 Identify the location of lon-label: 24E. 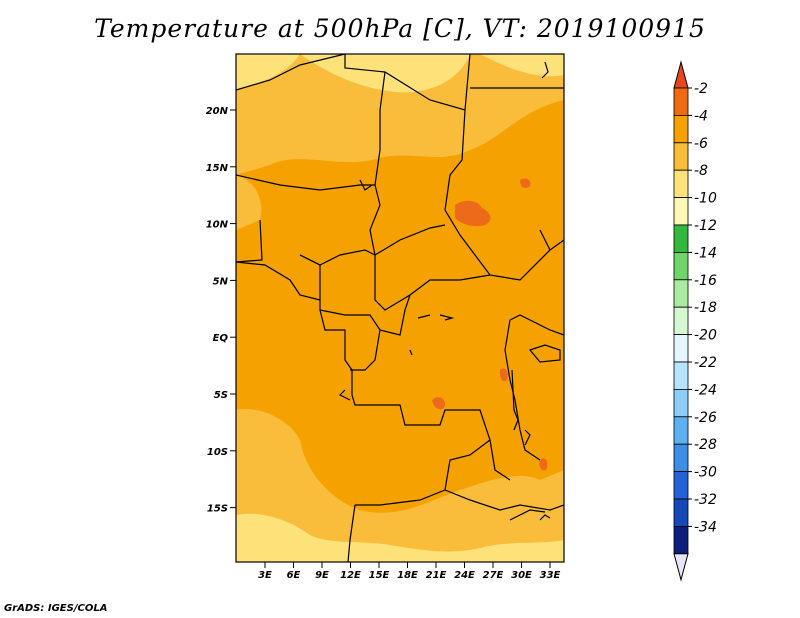
(464, 575).